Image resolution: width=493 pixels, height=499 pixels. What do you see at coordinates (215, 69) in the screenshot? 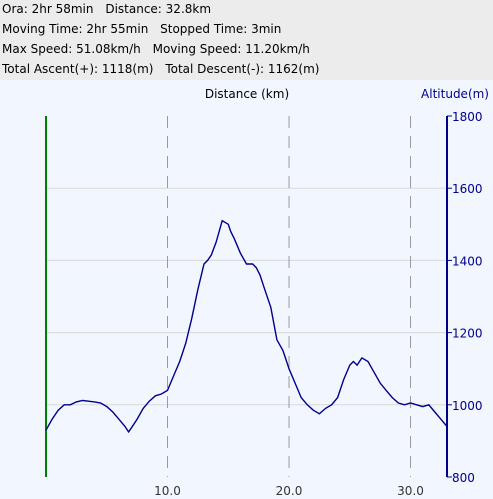
I see `total-descent-label: Total Descent(-):` at bounding box center [215, 69].